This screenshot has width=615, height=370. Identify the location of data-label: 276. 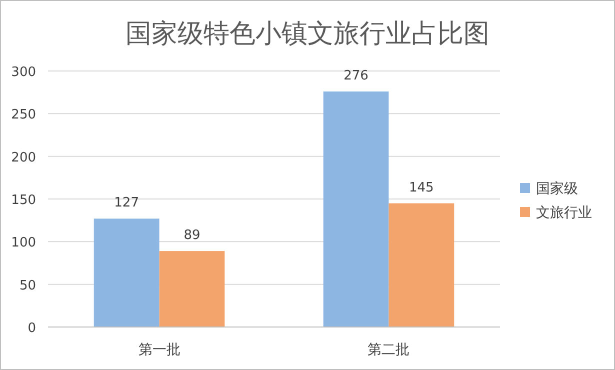
(356, 76).